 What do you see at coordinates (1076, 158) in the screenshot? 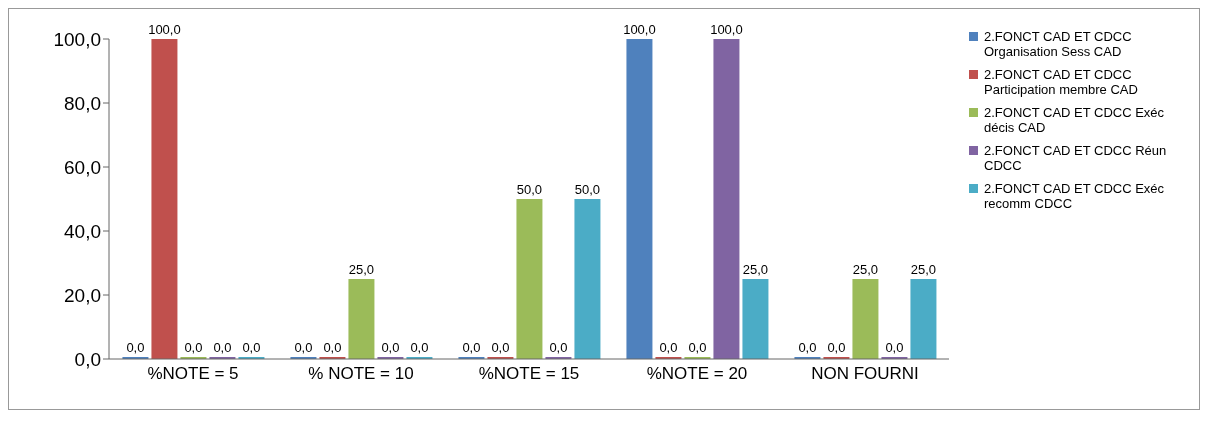
I see `legend-label: 2.FONCT CAD ET CDCC Réun CDCC` at bounding box center [1076, 158].